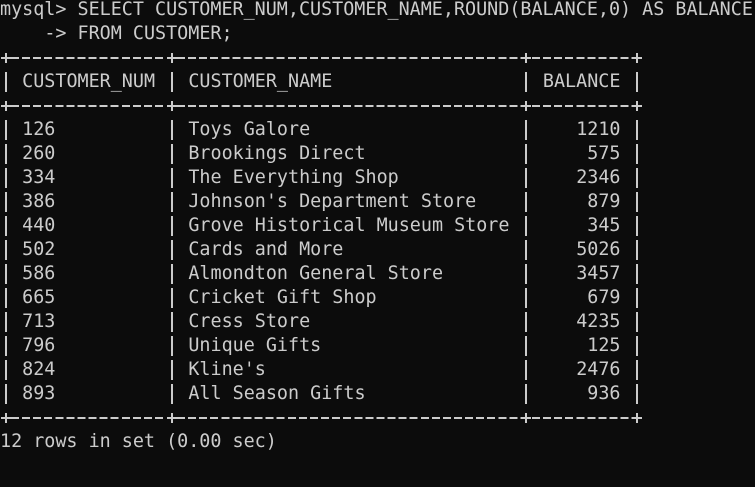  What do you see at coordinates (255, 345) in the screenshot?
I see `customer-name: Unique Gifts` at bounding box center [255, 345].